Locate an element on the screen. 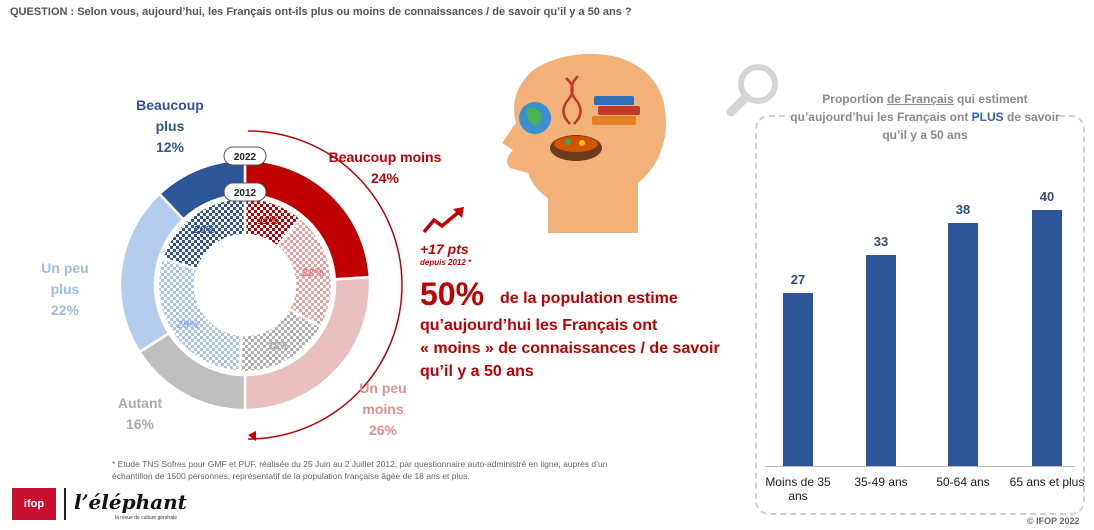 The image size is (1094, 530). year-2012-tag is located at coordinates (245, 192).